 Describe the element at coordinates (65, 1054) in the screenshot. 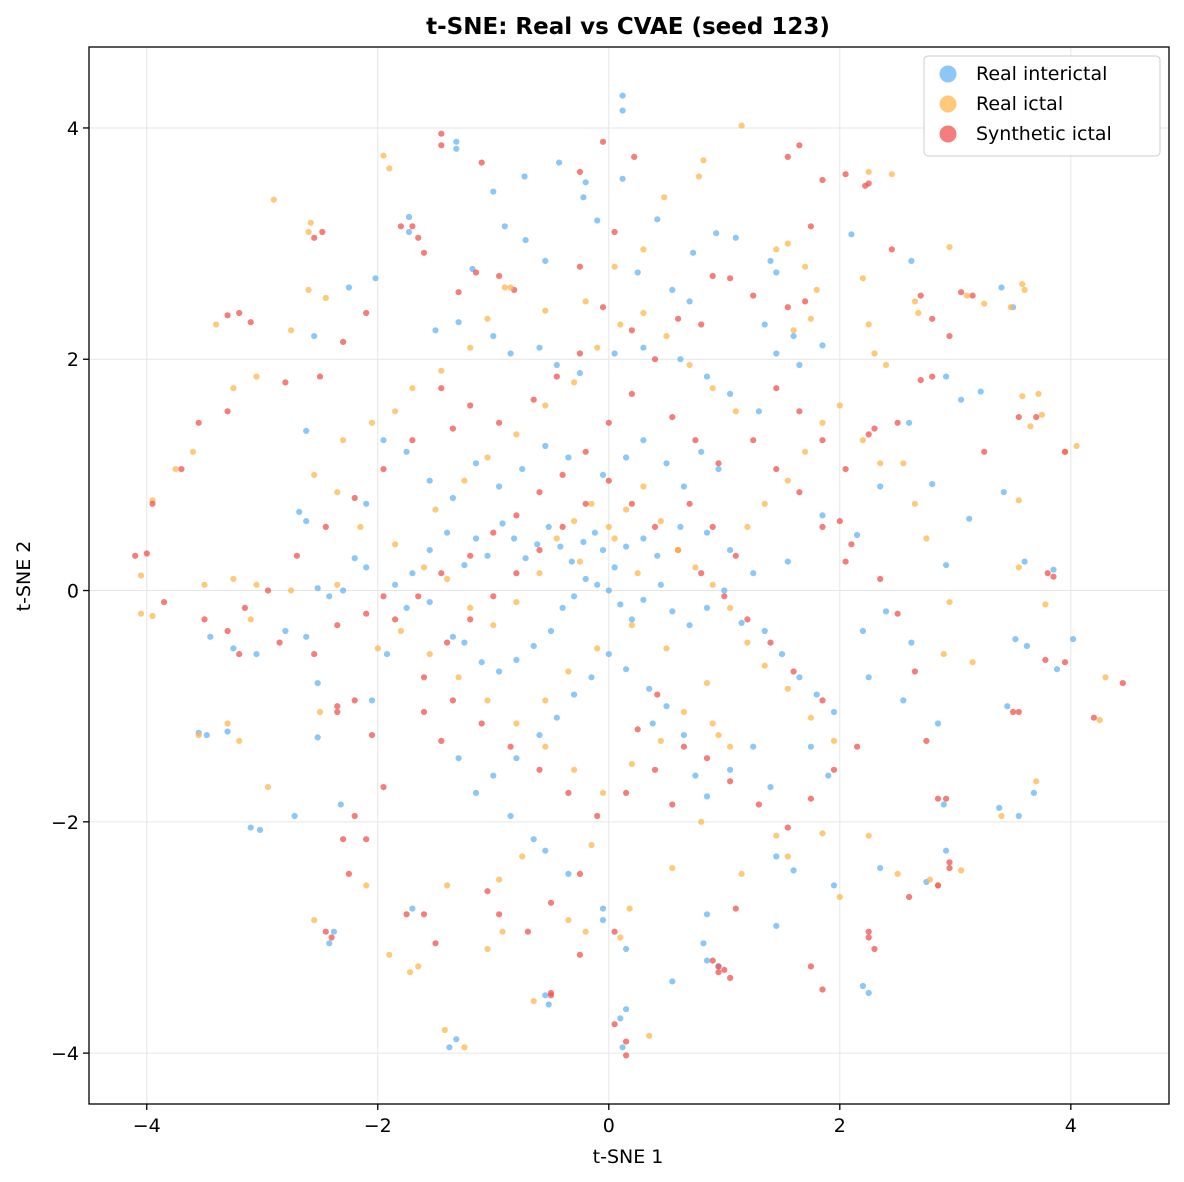

I see `y-tick-label: −4` at that location.